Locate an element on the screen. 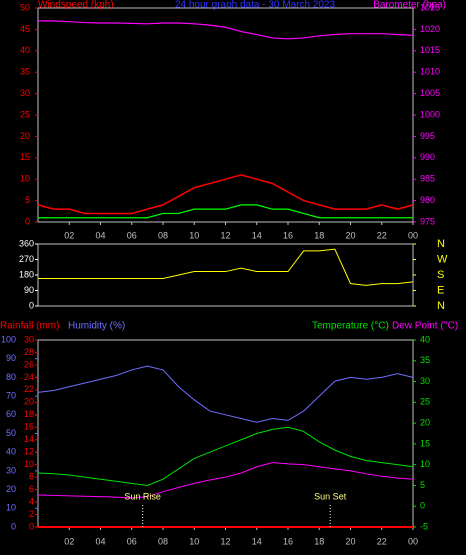  y-tick-label: 28 is located at coordinates (29, 352).